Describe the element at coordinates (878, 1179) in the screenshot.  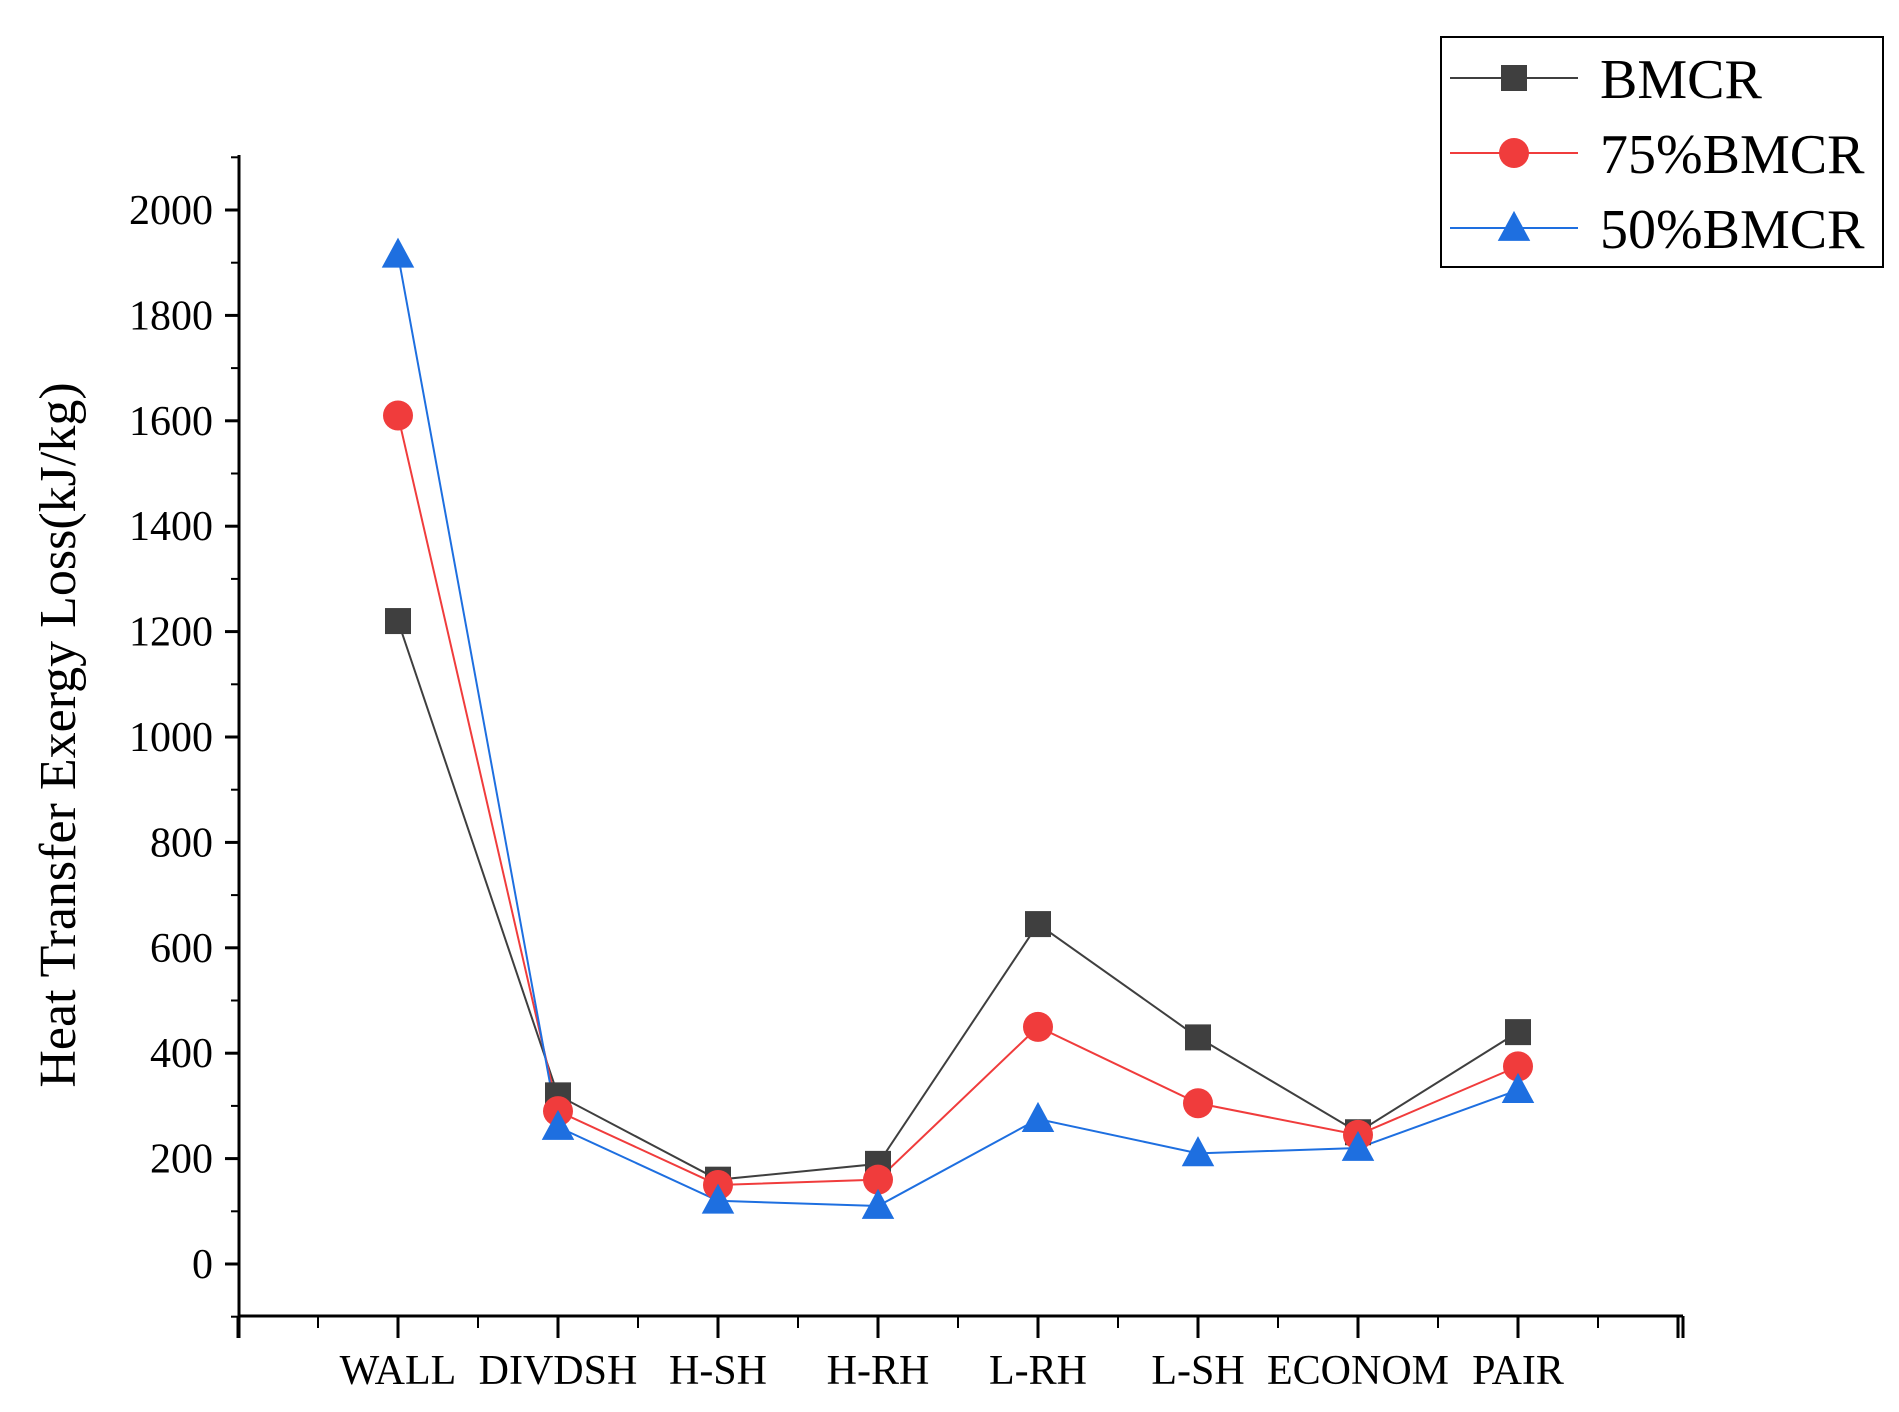
I see `data-point-75pctbmcr-h-rh` at that location.